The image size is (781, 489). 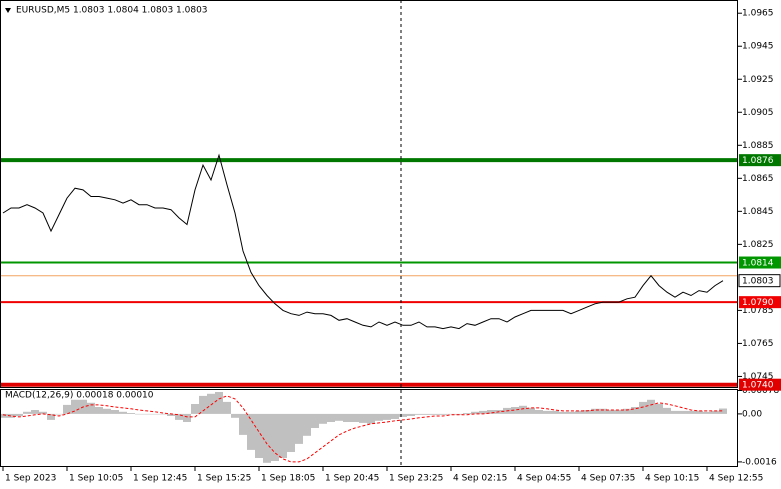 I want to click on level-label: 1.0814, so click(x=758, y=264).